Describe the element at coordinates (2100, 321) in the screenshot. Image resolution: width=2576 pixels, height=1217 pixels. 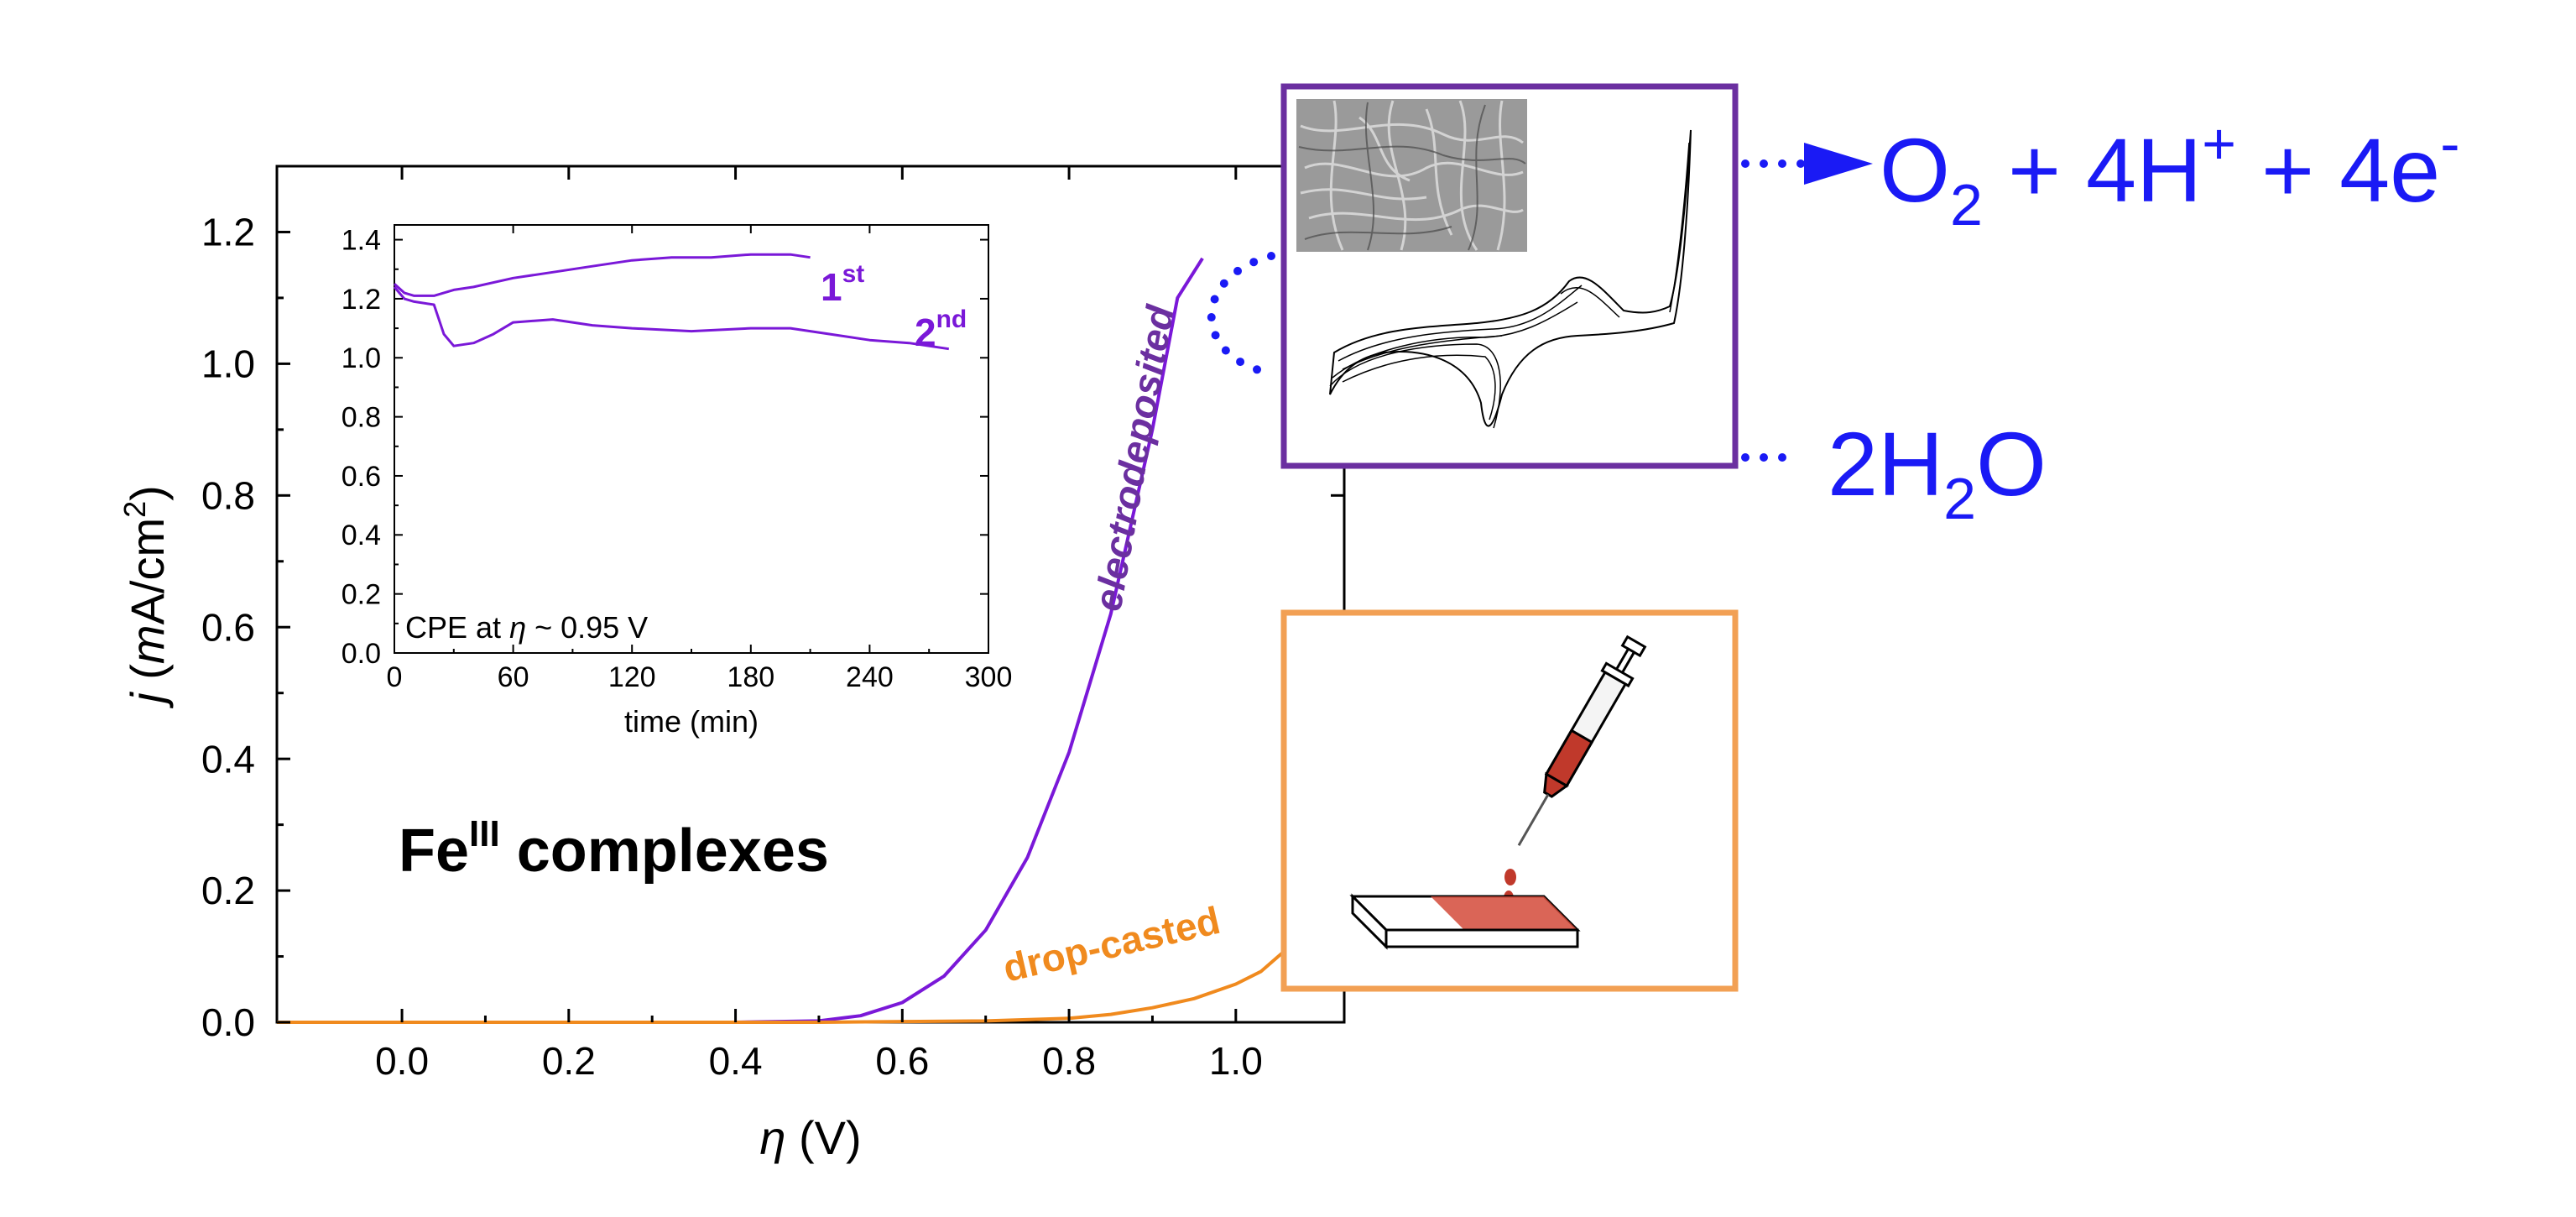
I see `reaction: O2 + 4H+ + 4e- 2H2O` at that location.